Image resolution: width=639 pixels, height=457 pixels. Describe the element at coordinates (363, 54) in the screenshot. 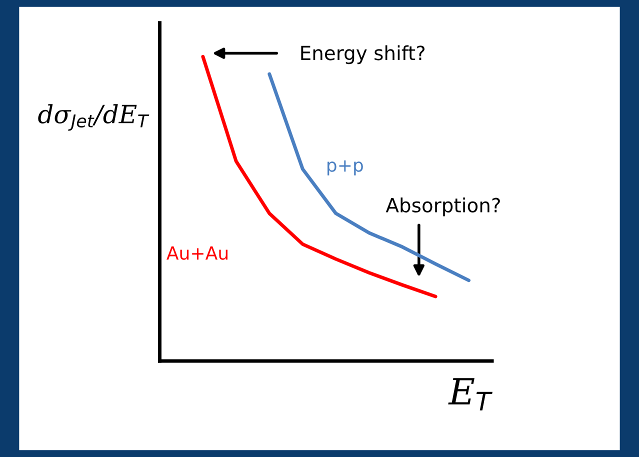

I see `annotation: Energy shift?` at that location.